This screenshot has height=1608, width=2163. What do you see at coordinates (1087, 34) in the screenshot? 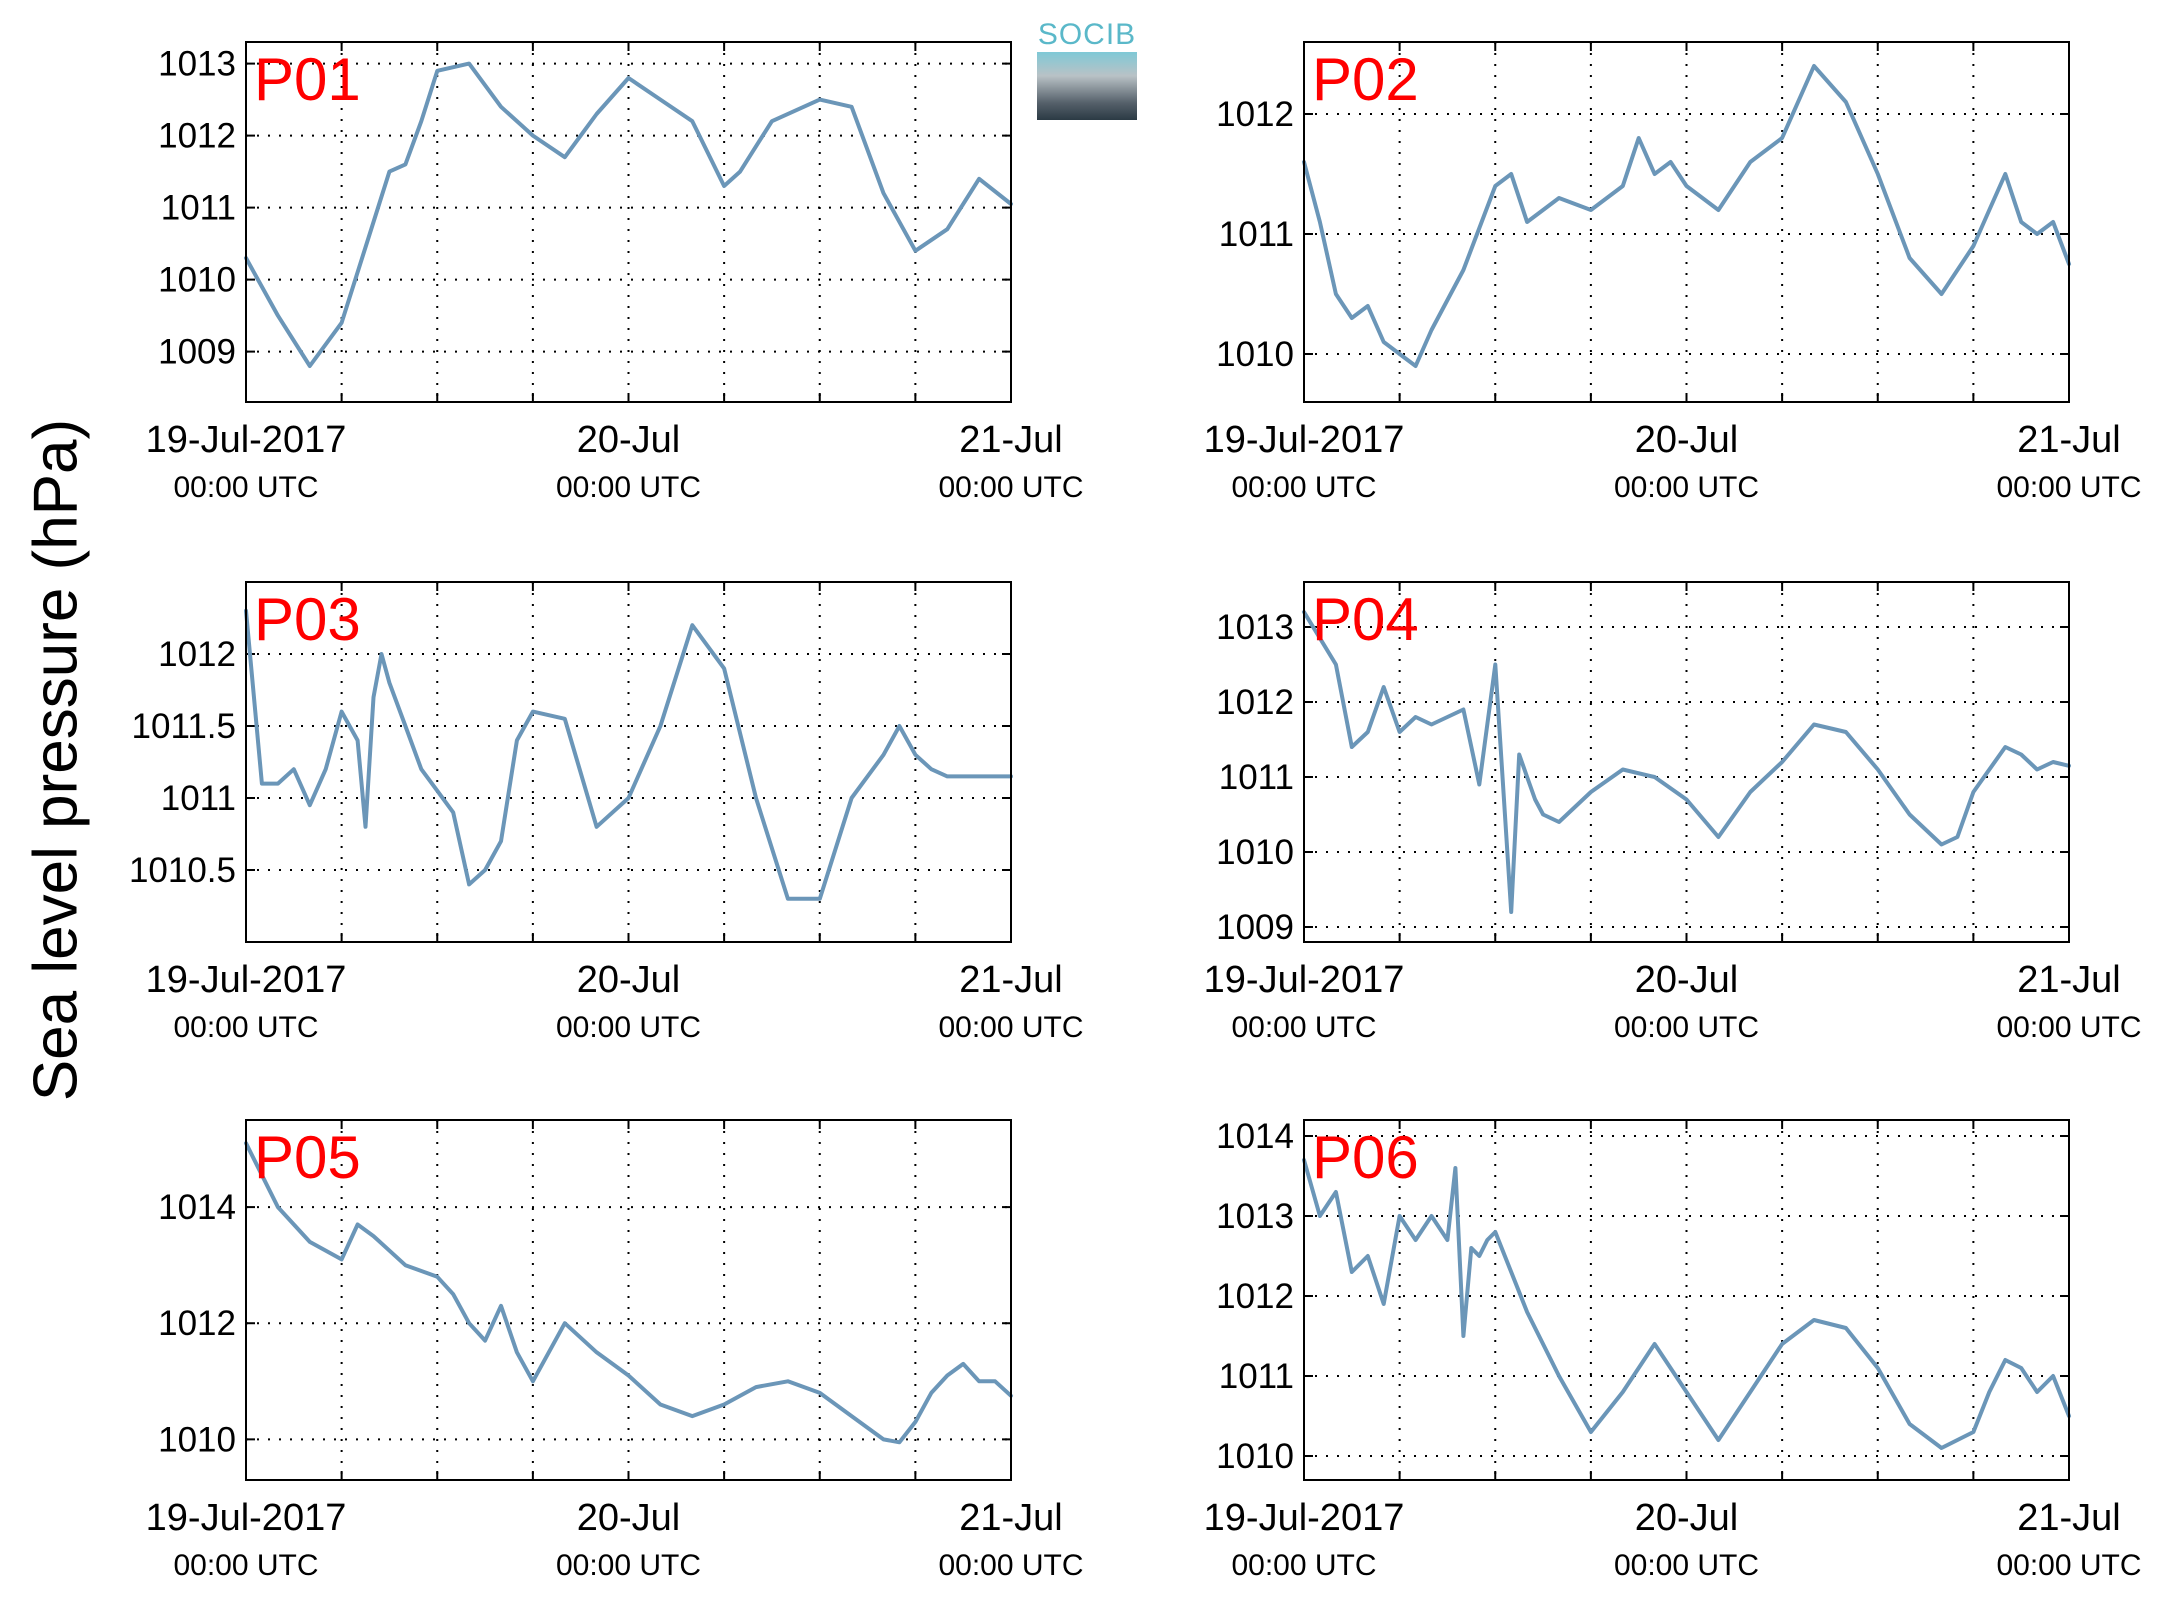
I see `socib-logo-text: SOCIB` at bounding box center [1087, 34].